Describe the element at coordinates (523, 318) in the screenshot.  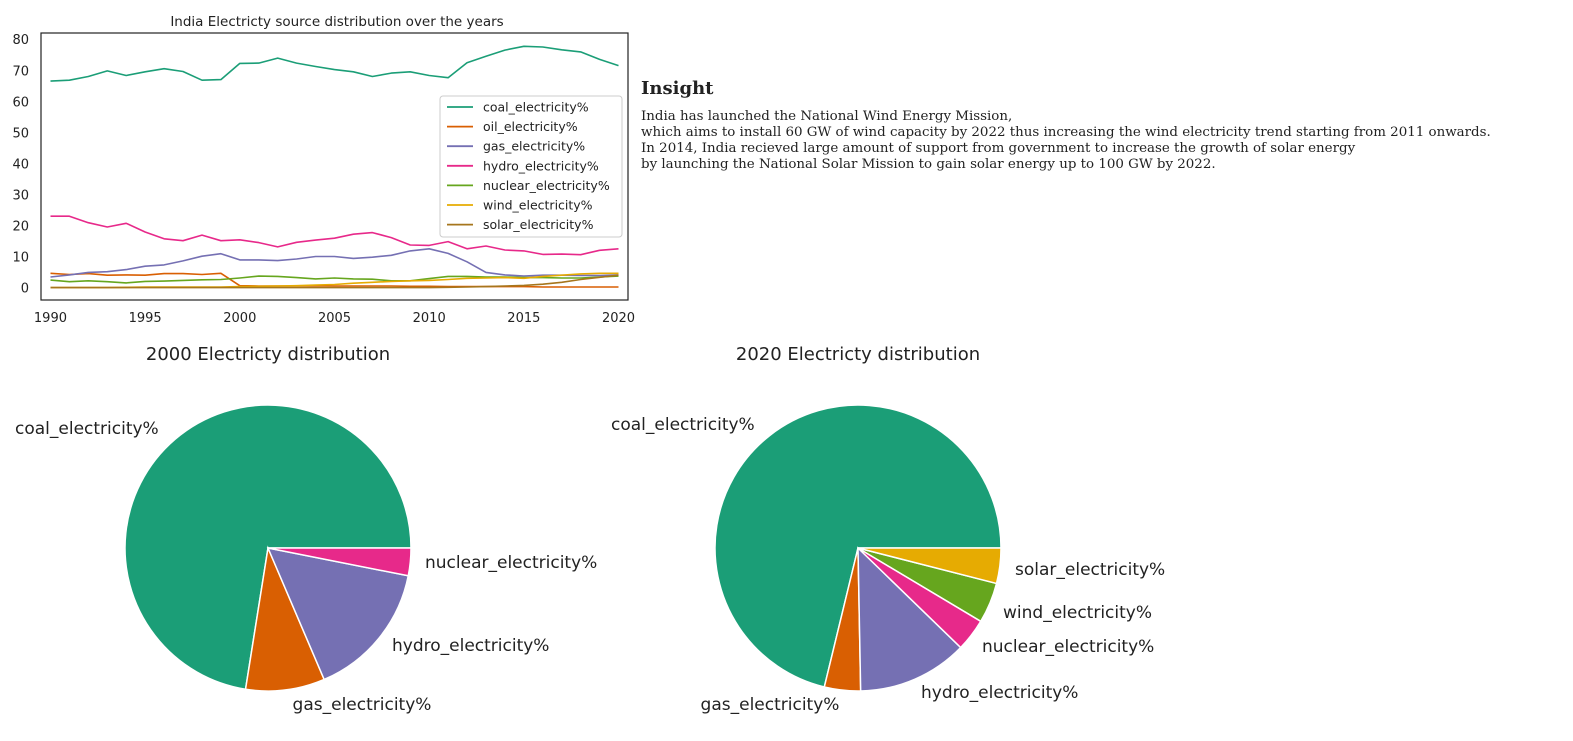
I see `x-tick-label: 2015` at that location.